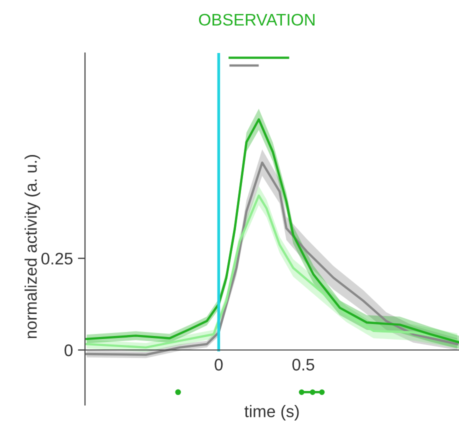  I want to click on y-axis-title: normalized activity (a. u.), so click(32, 246).